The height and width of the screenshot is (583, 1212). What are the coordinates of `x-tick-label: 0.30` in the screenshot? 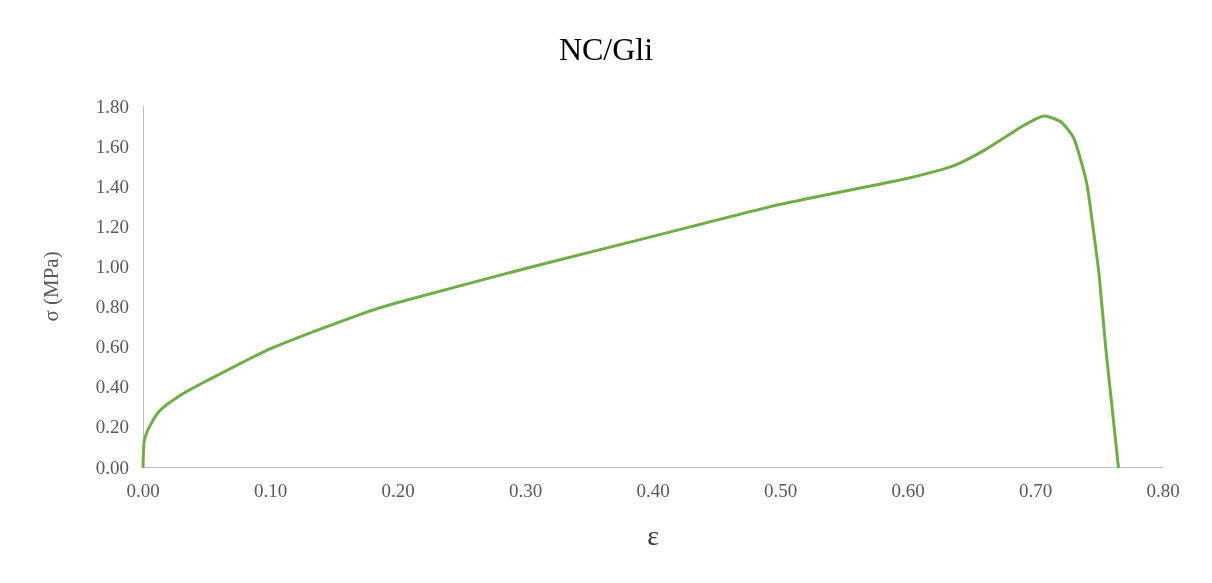 It's located at (525, 490).